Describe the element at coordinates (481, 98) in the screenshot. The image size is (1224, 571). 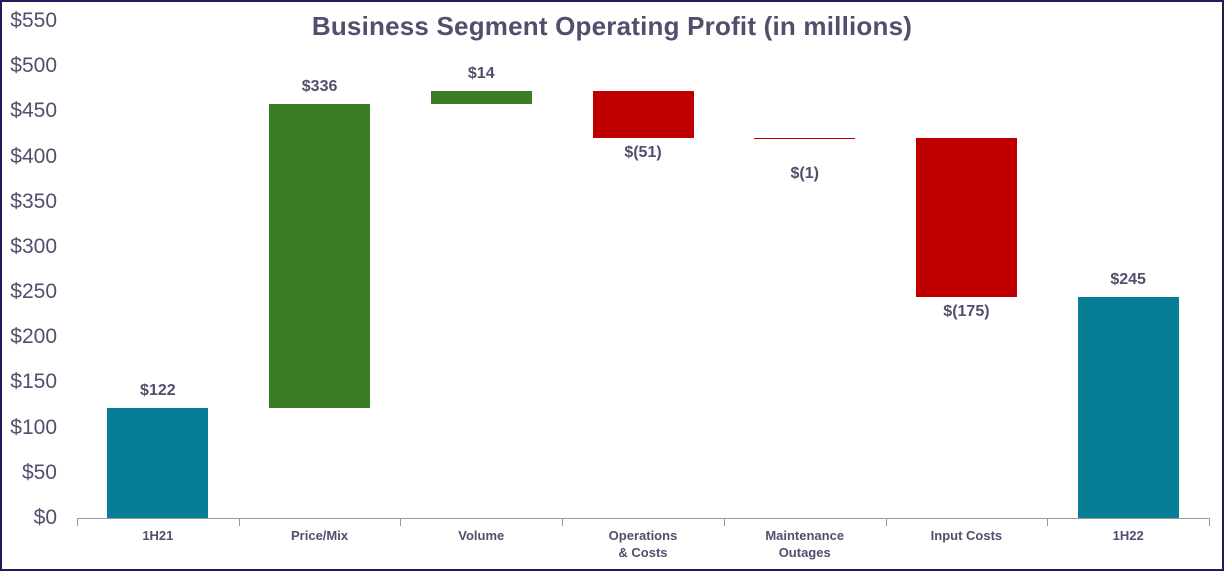
I see `bar-volume` at that location.